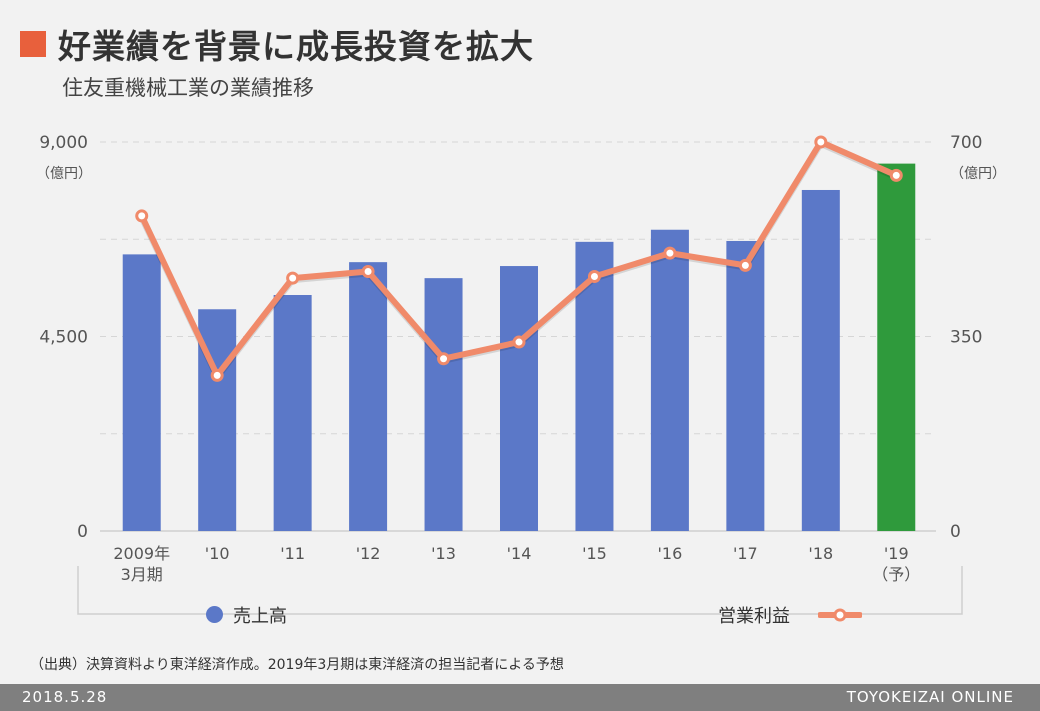  I want to click on x-tick-label: 2009年, so click(141, 553).